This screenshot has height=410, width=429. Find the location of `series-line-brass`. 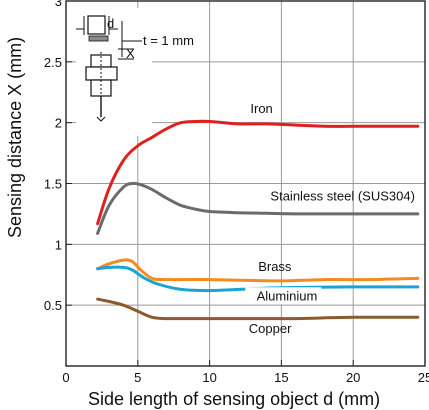

series-line-brass is located at coordinates (258, 270).